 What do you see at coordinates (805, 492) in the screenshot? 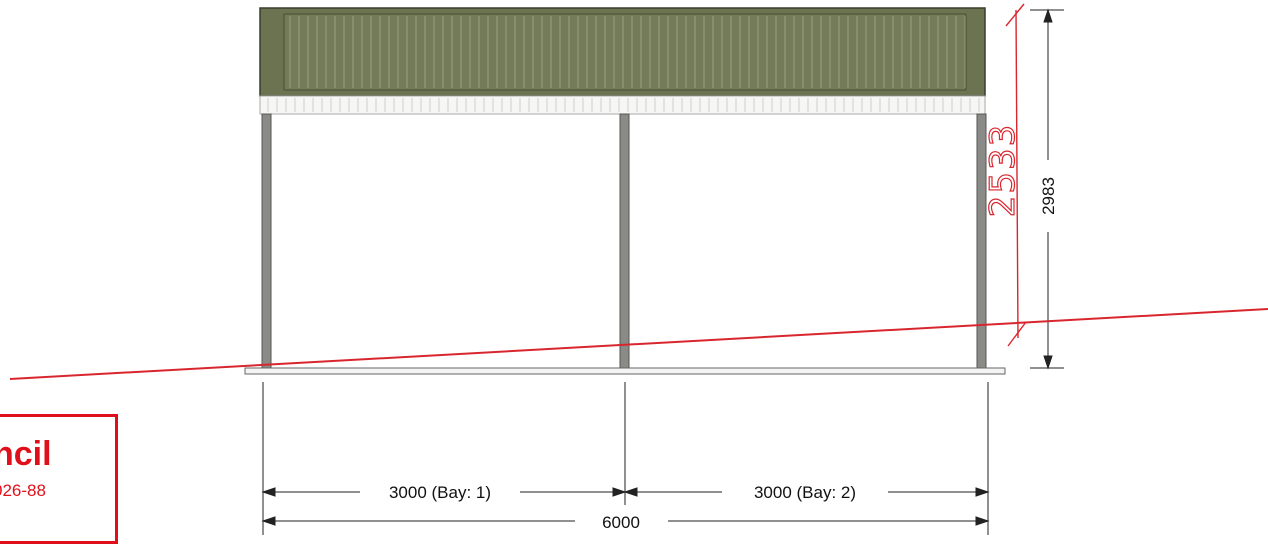
I see `bay2-dimension-label: 3000 (Bay: 2)` at bounding box center [805, 492].